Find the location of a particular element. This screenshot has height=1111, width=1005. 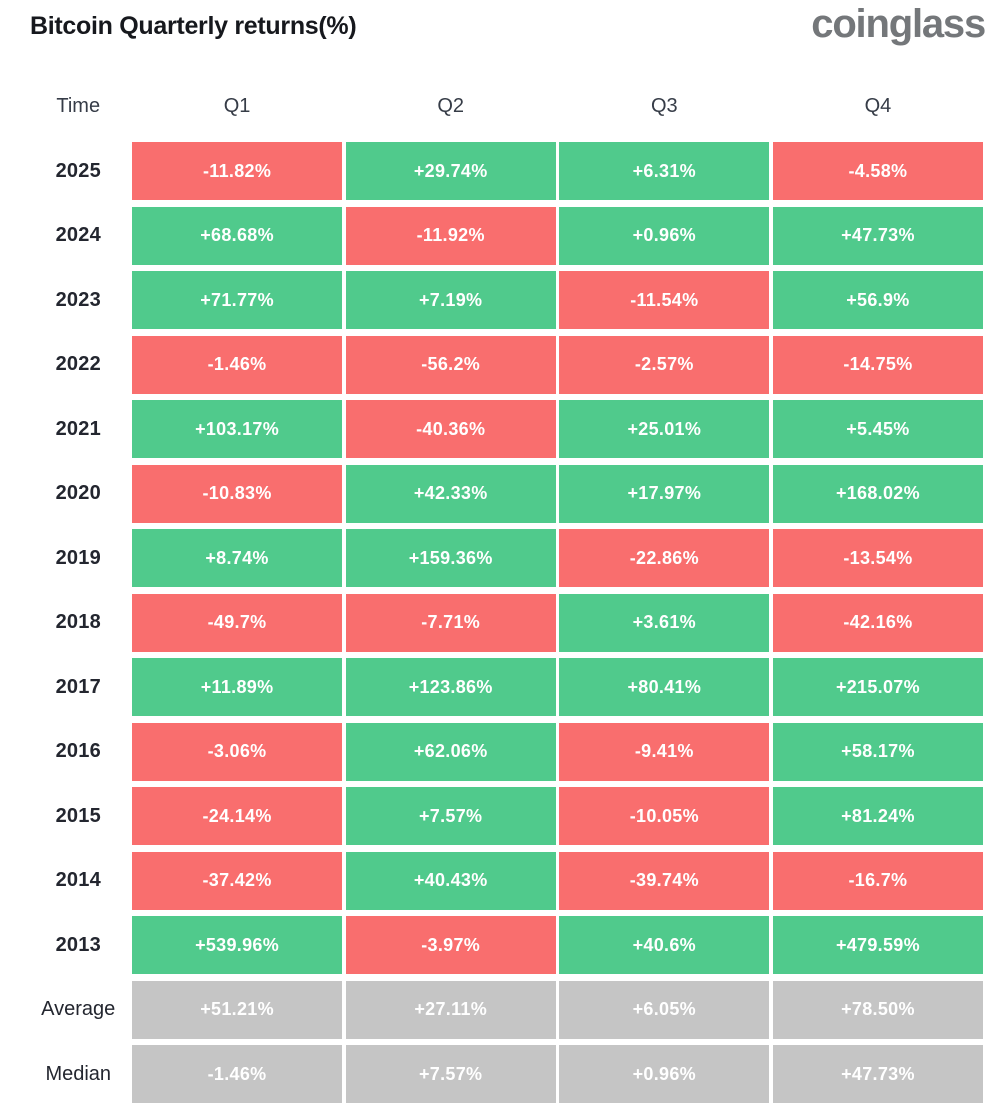

return-cell-negative: -11.82% is located at coordinates (237, 171).